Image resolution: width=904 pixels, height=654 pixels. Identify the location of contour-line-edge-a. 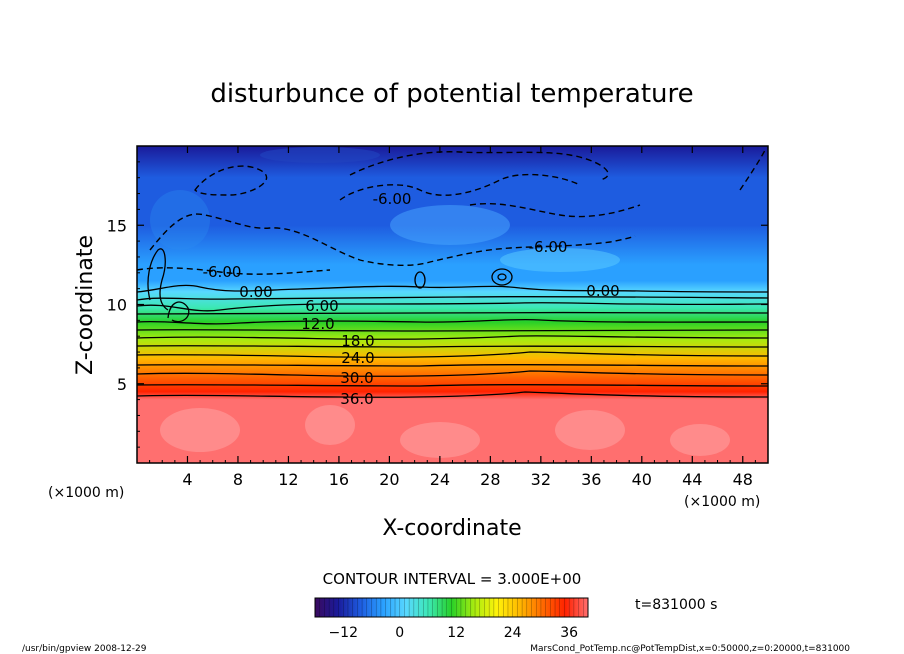
(158, 279).